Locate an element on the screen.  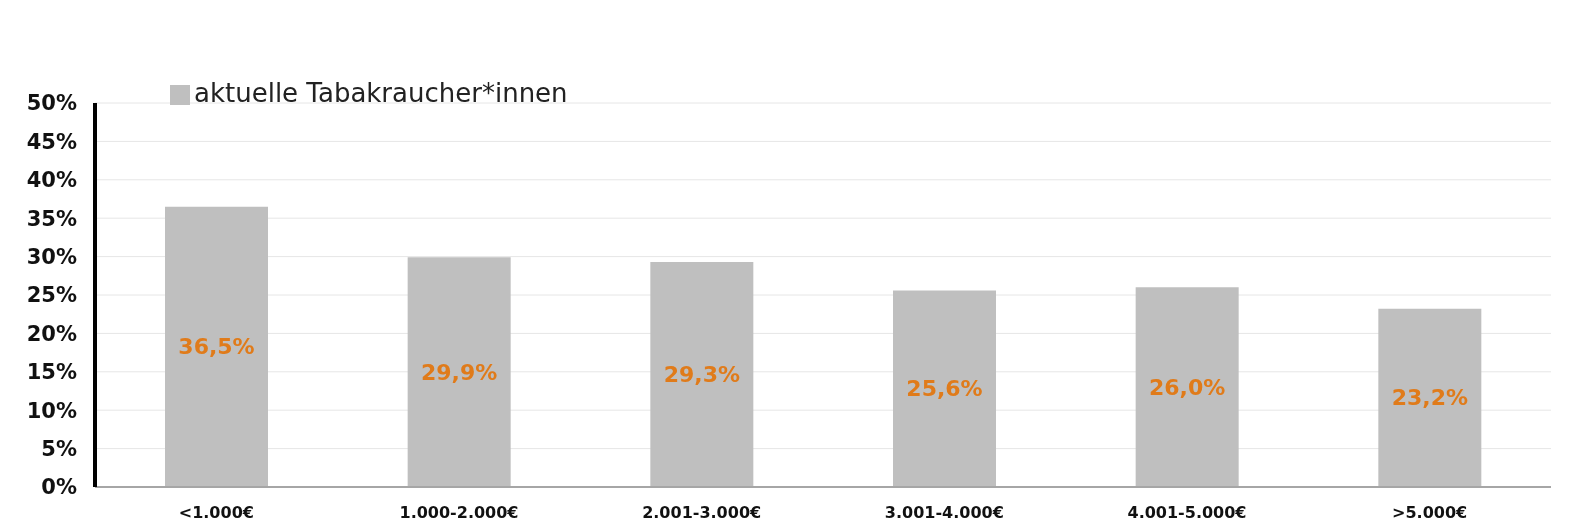
x-tick-label: 1.000-2.000€ is located at coordinates (459, 513).